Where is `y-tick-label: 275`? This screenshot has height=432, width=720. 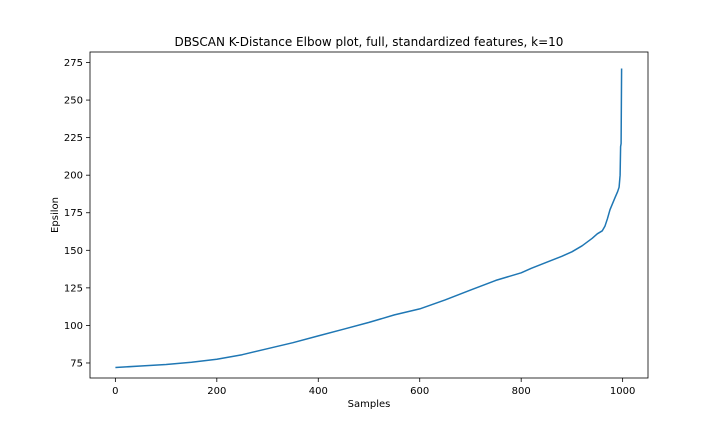 y-tick-label: 275 is located at coordinates (73, 63).